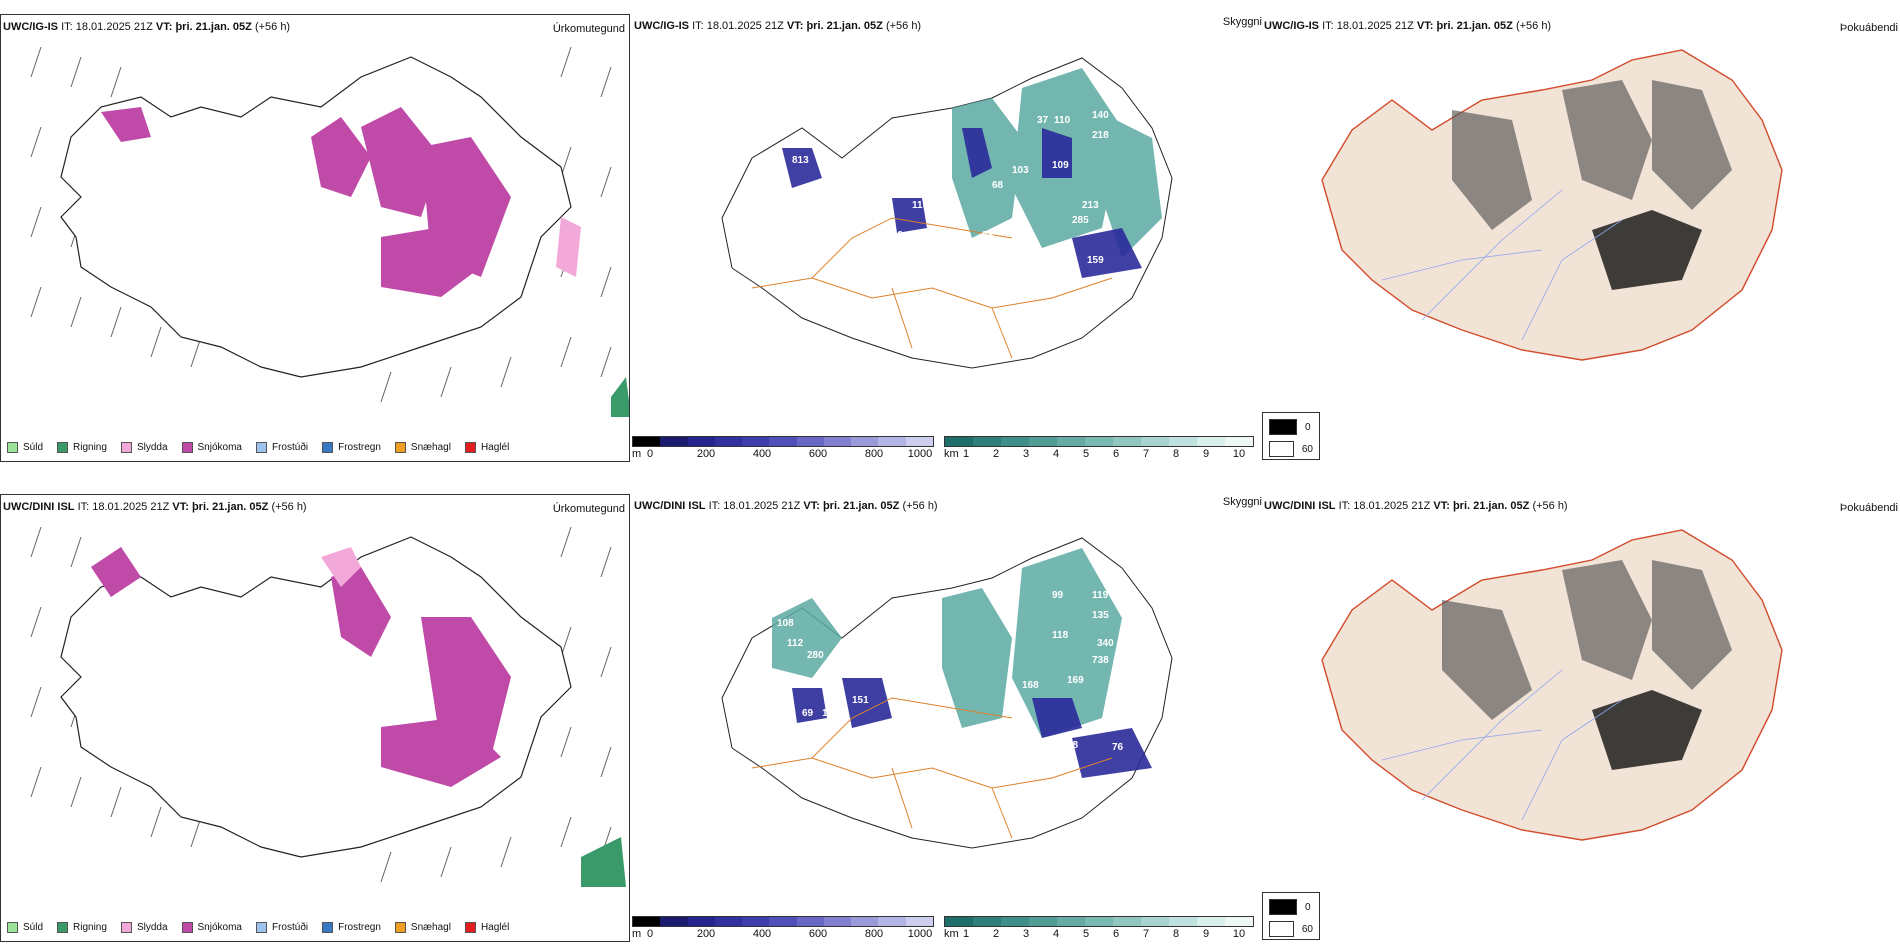  I want to click on snow-areas, so click(306, 202).